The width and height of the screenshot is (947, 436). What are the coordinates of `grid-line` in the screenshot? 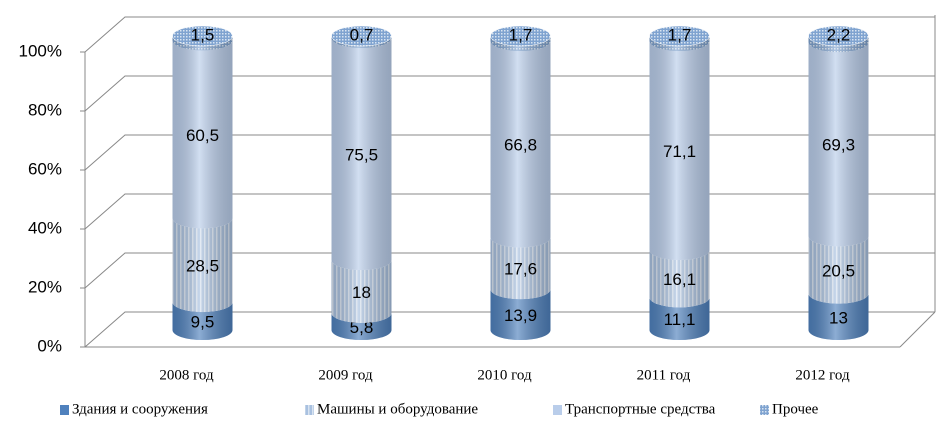 It's located at (509, 34).